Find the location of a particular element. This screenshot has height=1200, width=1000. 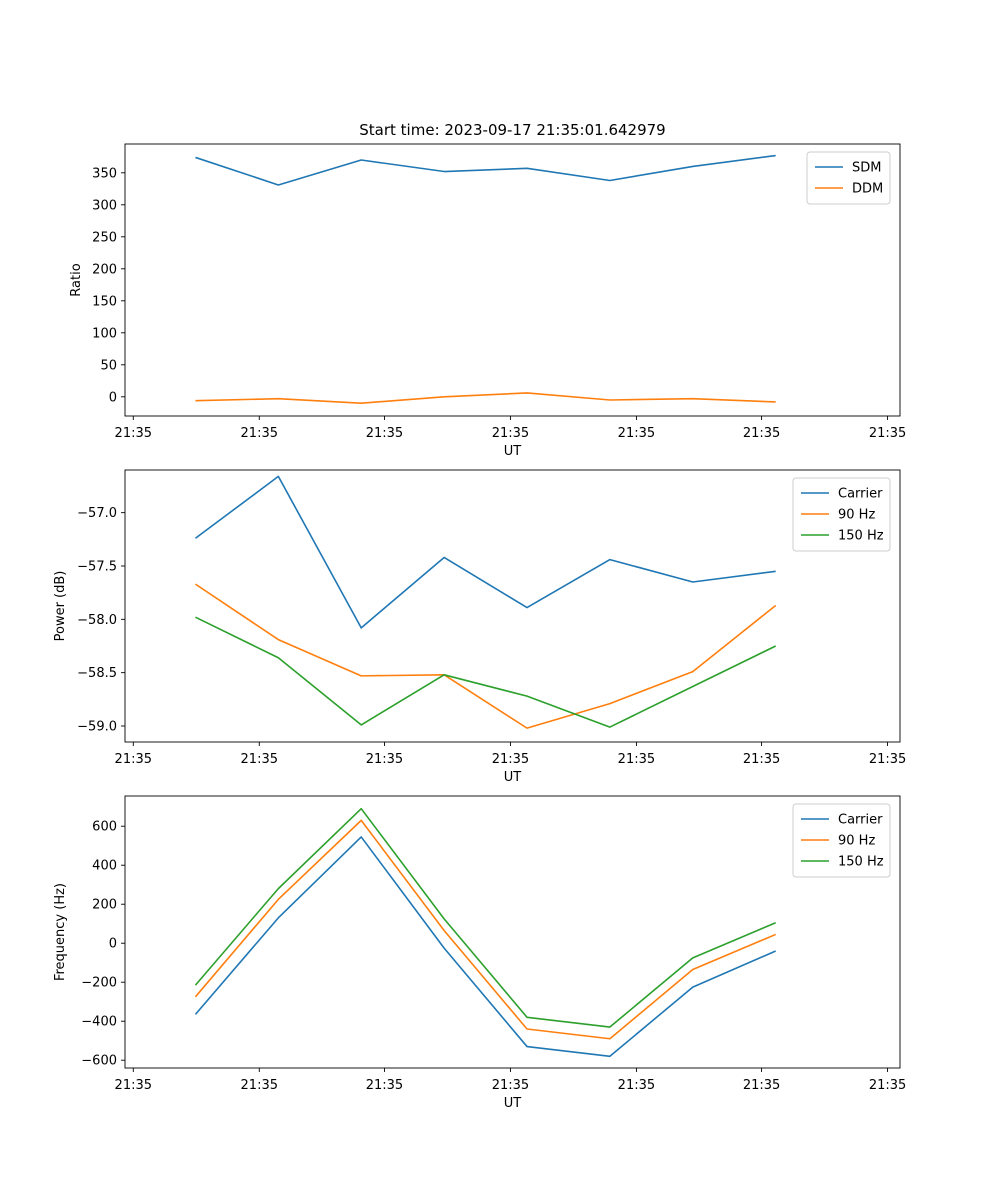

y-tick-label: 100 is located at coordinates (104, 333).